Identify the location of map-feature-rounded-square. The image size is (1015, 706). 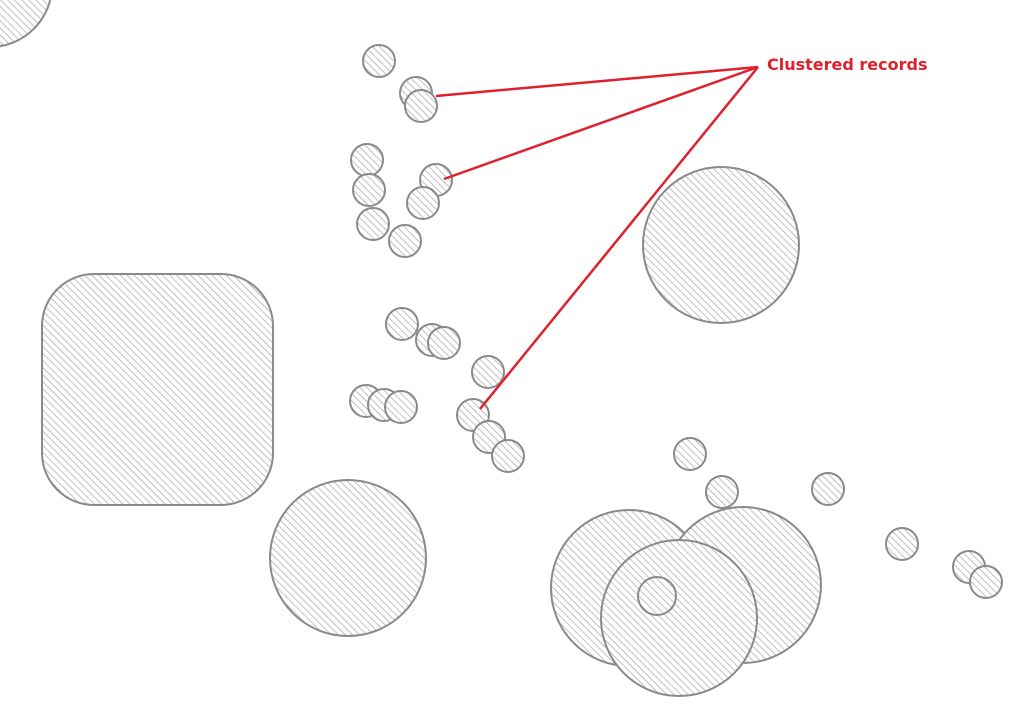
(157, 389).